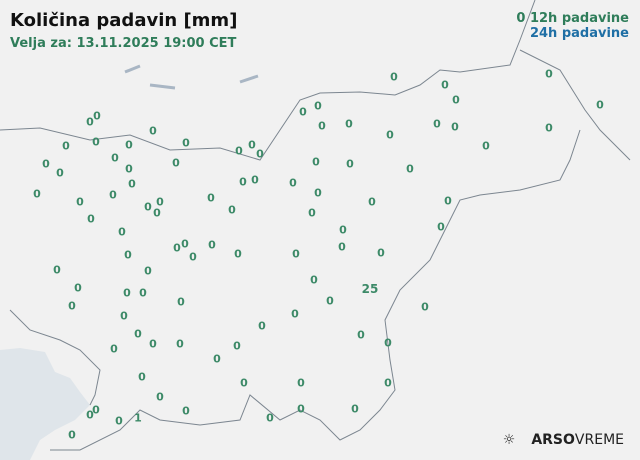 The image size is (640, 460). What do you see at coordinates (579, 18) in the screenshot?
I see `legend-12h-label: 12h padavine` at bounding box center [579, 18].